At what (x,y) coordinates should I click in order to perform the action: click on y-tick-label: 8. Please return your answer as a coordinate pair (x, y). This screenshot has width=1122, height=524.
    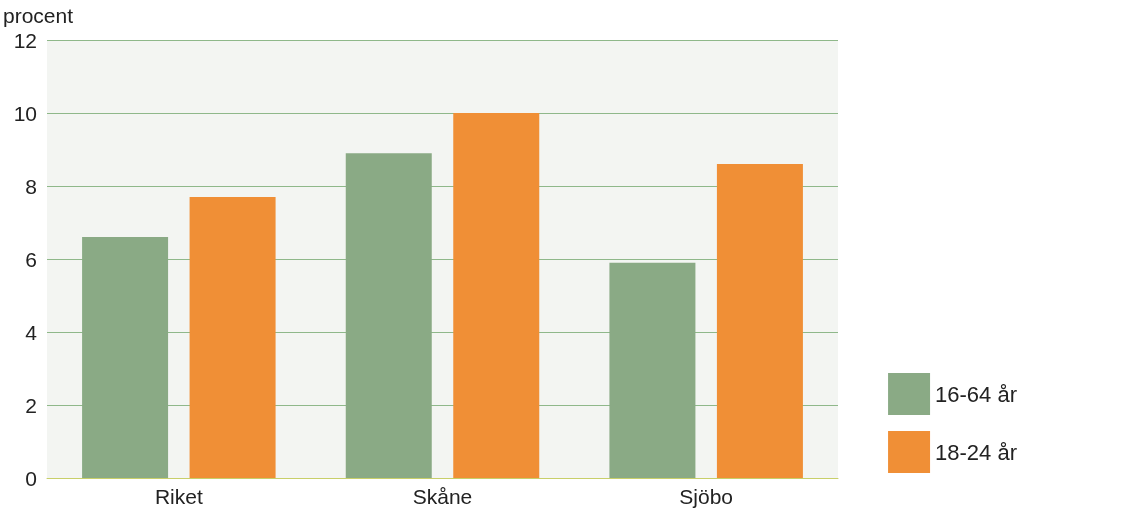
    Looking at the image, I should click on (31, 186).